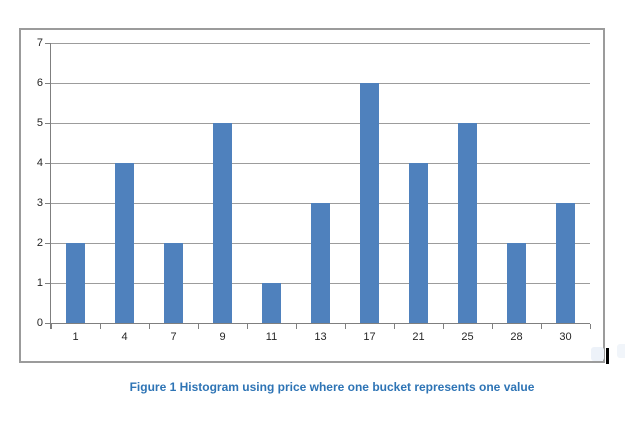  I want to click on y-axis-label: 6, so click(39, 83).